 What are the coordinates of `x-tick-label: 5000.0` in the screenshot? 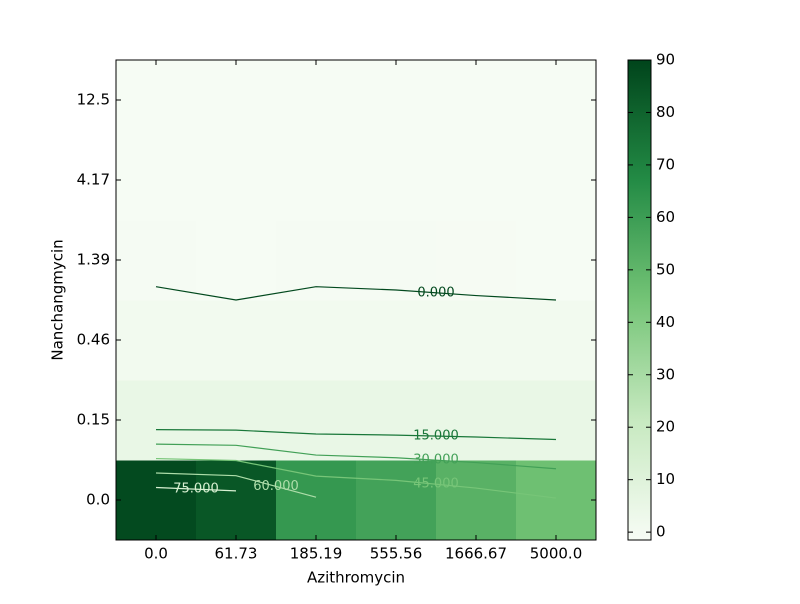 It's located at (556, 554).